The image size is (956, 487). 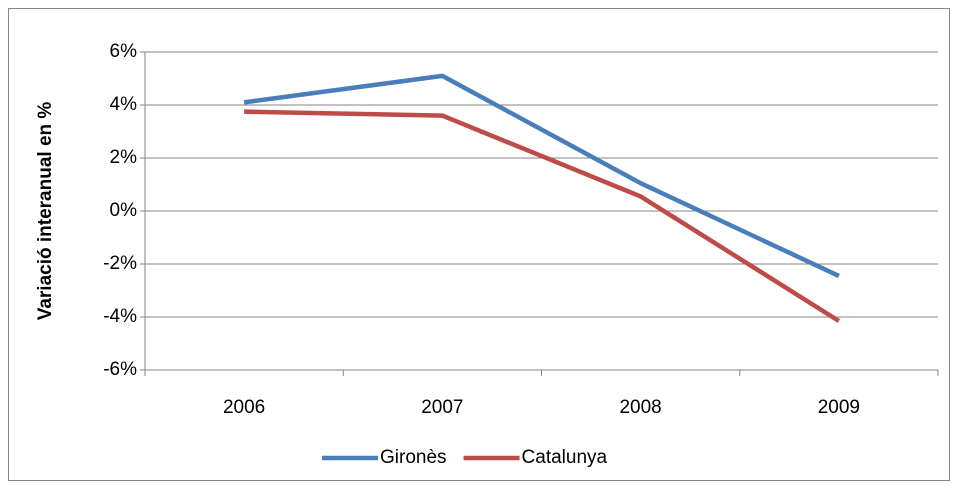 I want to click on y-tick-label: -6%, so click(x=120, y=369).